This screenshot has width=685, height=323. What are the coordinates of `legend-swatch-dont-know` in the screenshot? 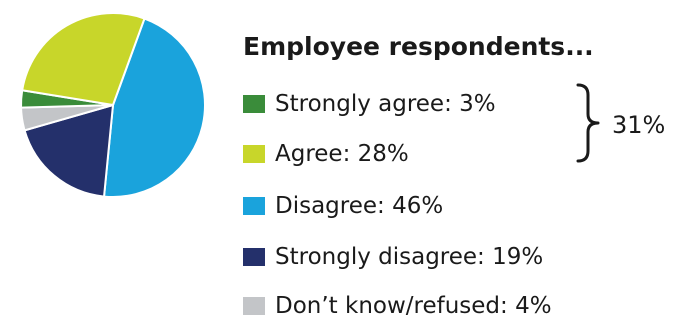 It's located at (254, 306).